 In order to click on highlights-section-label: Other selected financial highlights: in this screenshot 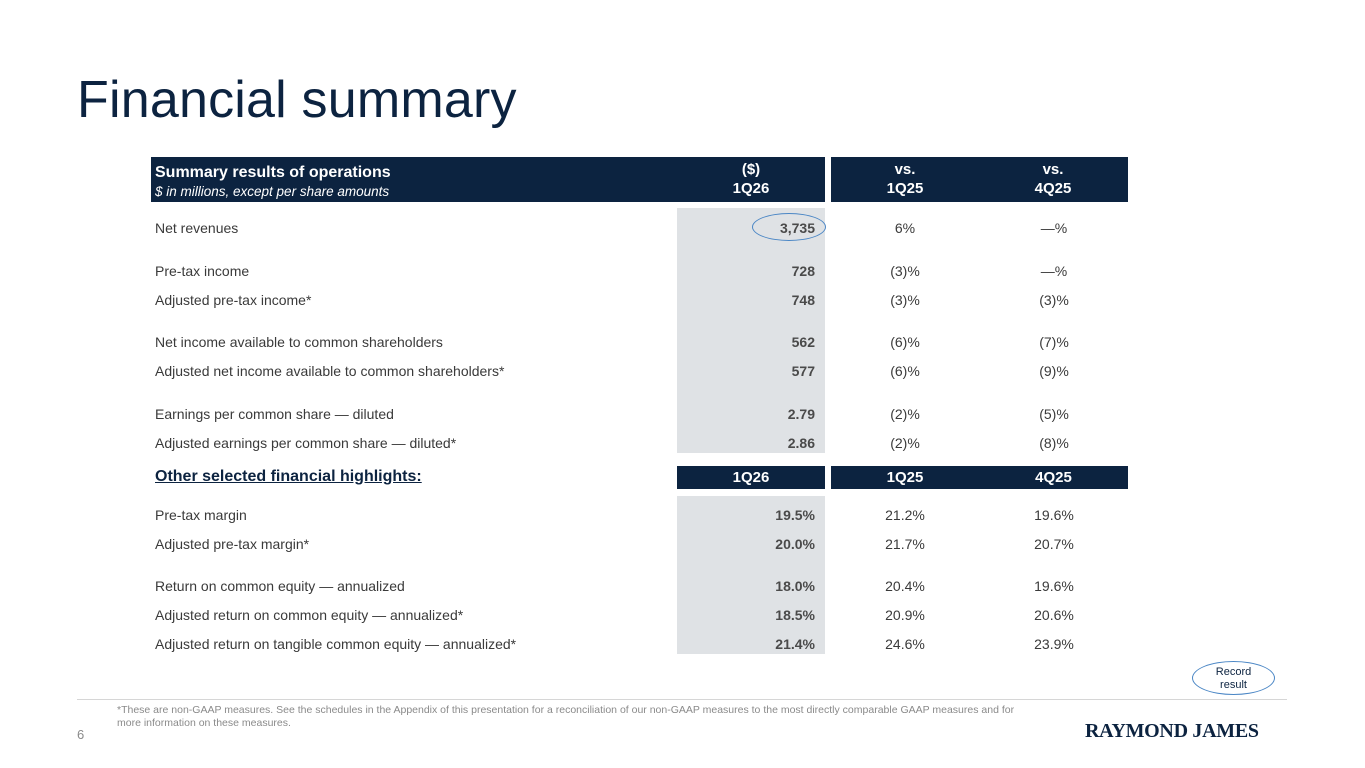, I will do `click(288, 476)`.